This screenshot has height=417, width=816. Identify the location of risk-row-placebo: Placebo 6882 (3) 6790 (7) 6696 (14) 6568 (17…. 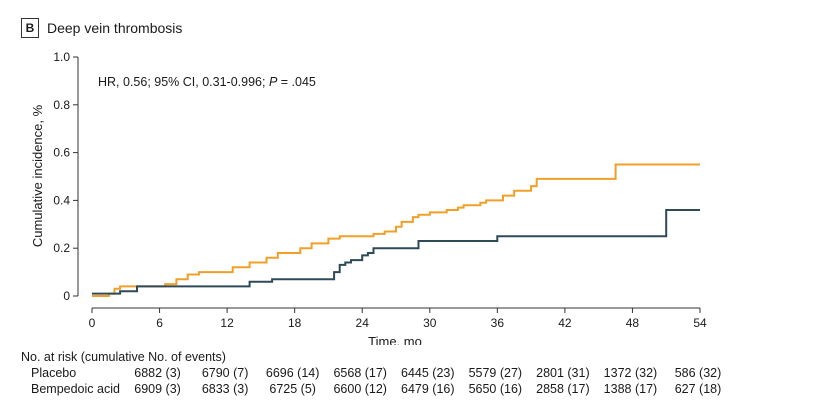
(371, 373).